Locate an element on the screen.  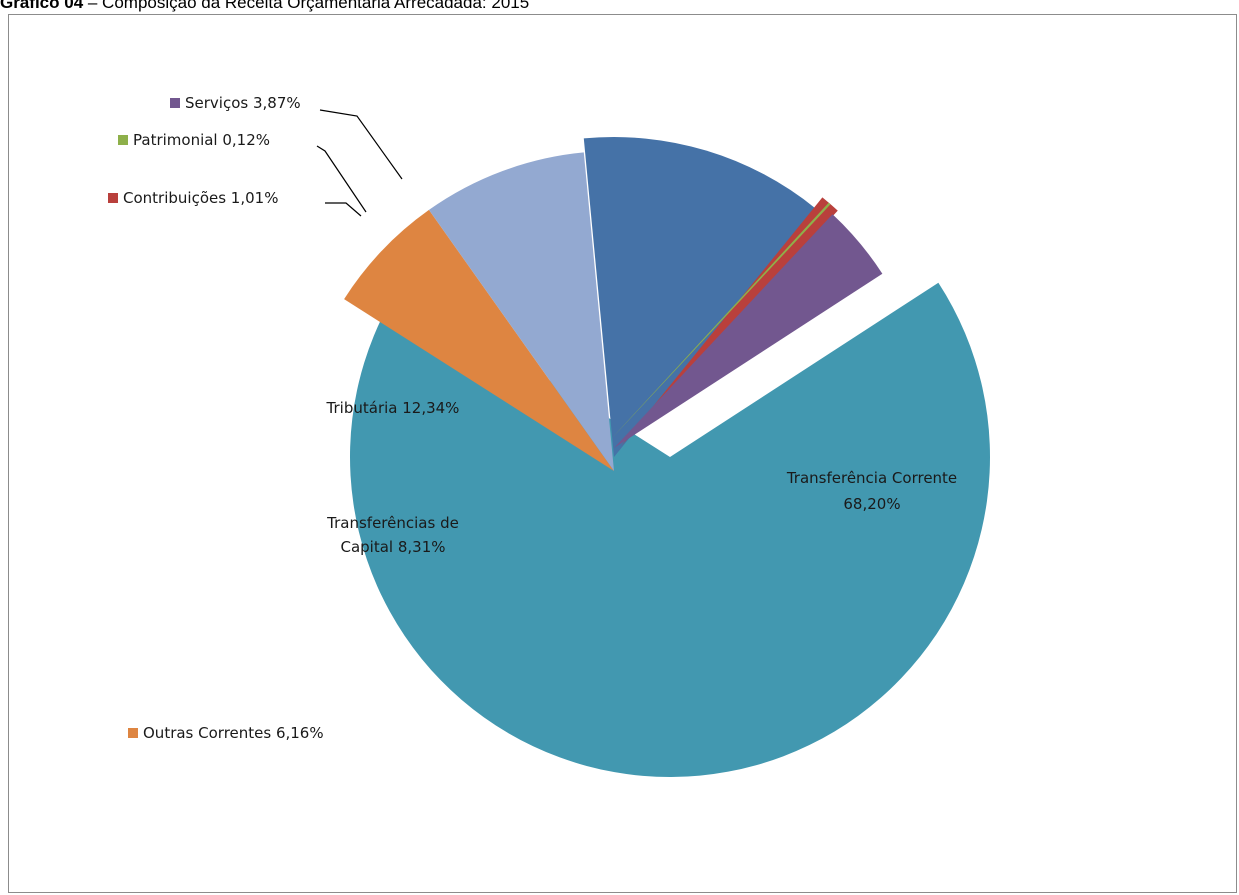
leader-line-patrimonial is located at coordinates (341, 179).